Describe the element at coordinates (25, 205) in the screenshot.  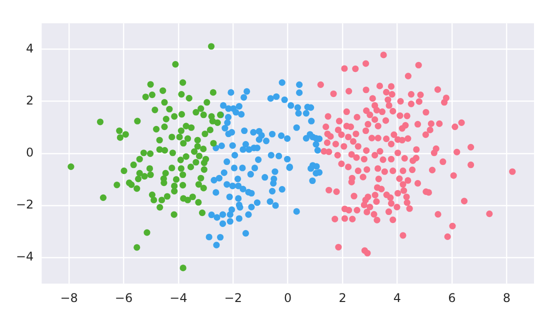
I see `y-tick-label: −2` at that location.